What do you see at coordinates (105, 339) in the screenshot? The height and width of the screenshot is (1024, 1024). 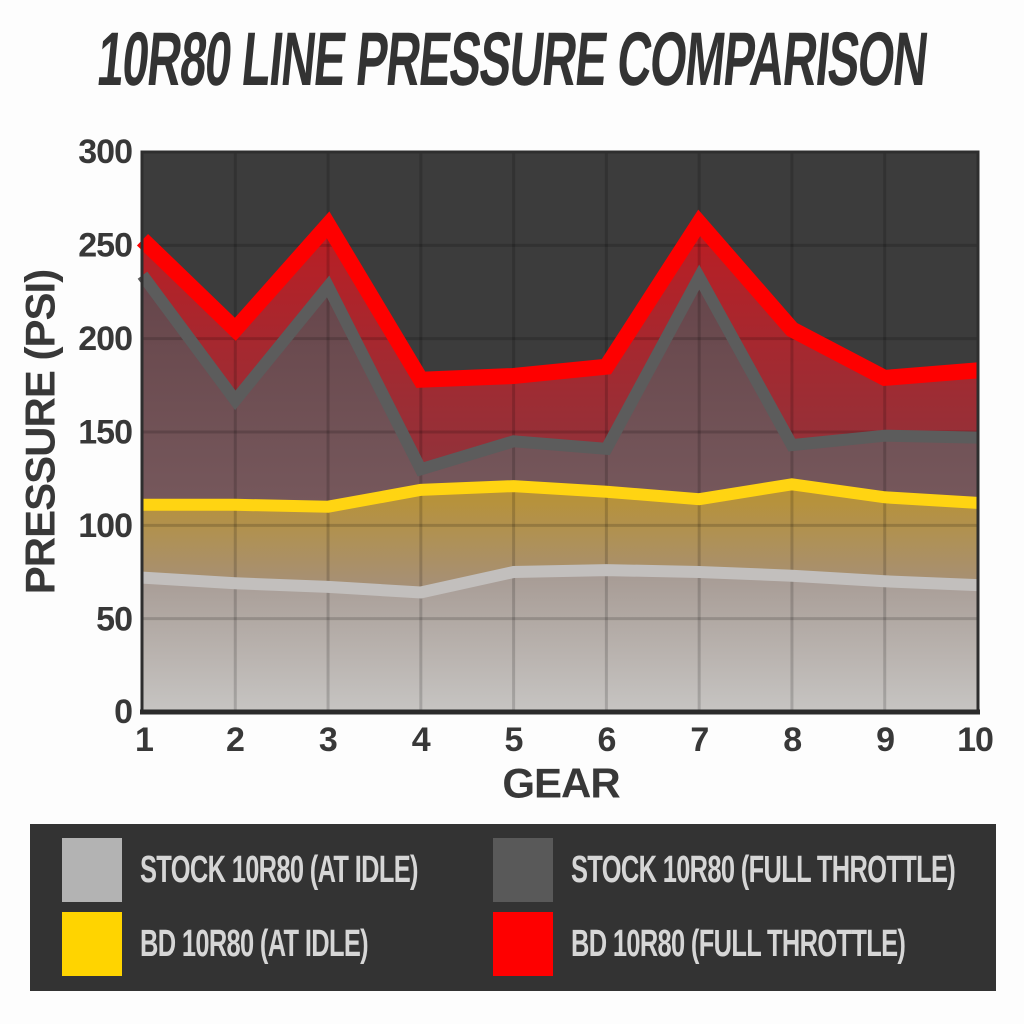 I see `y-tick-200: 200` at bounding box center [105, 339].